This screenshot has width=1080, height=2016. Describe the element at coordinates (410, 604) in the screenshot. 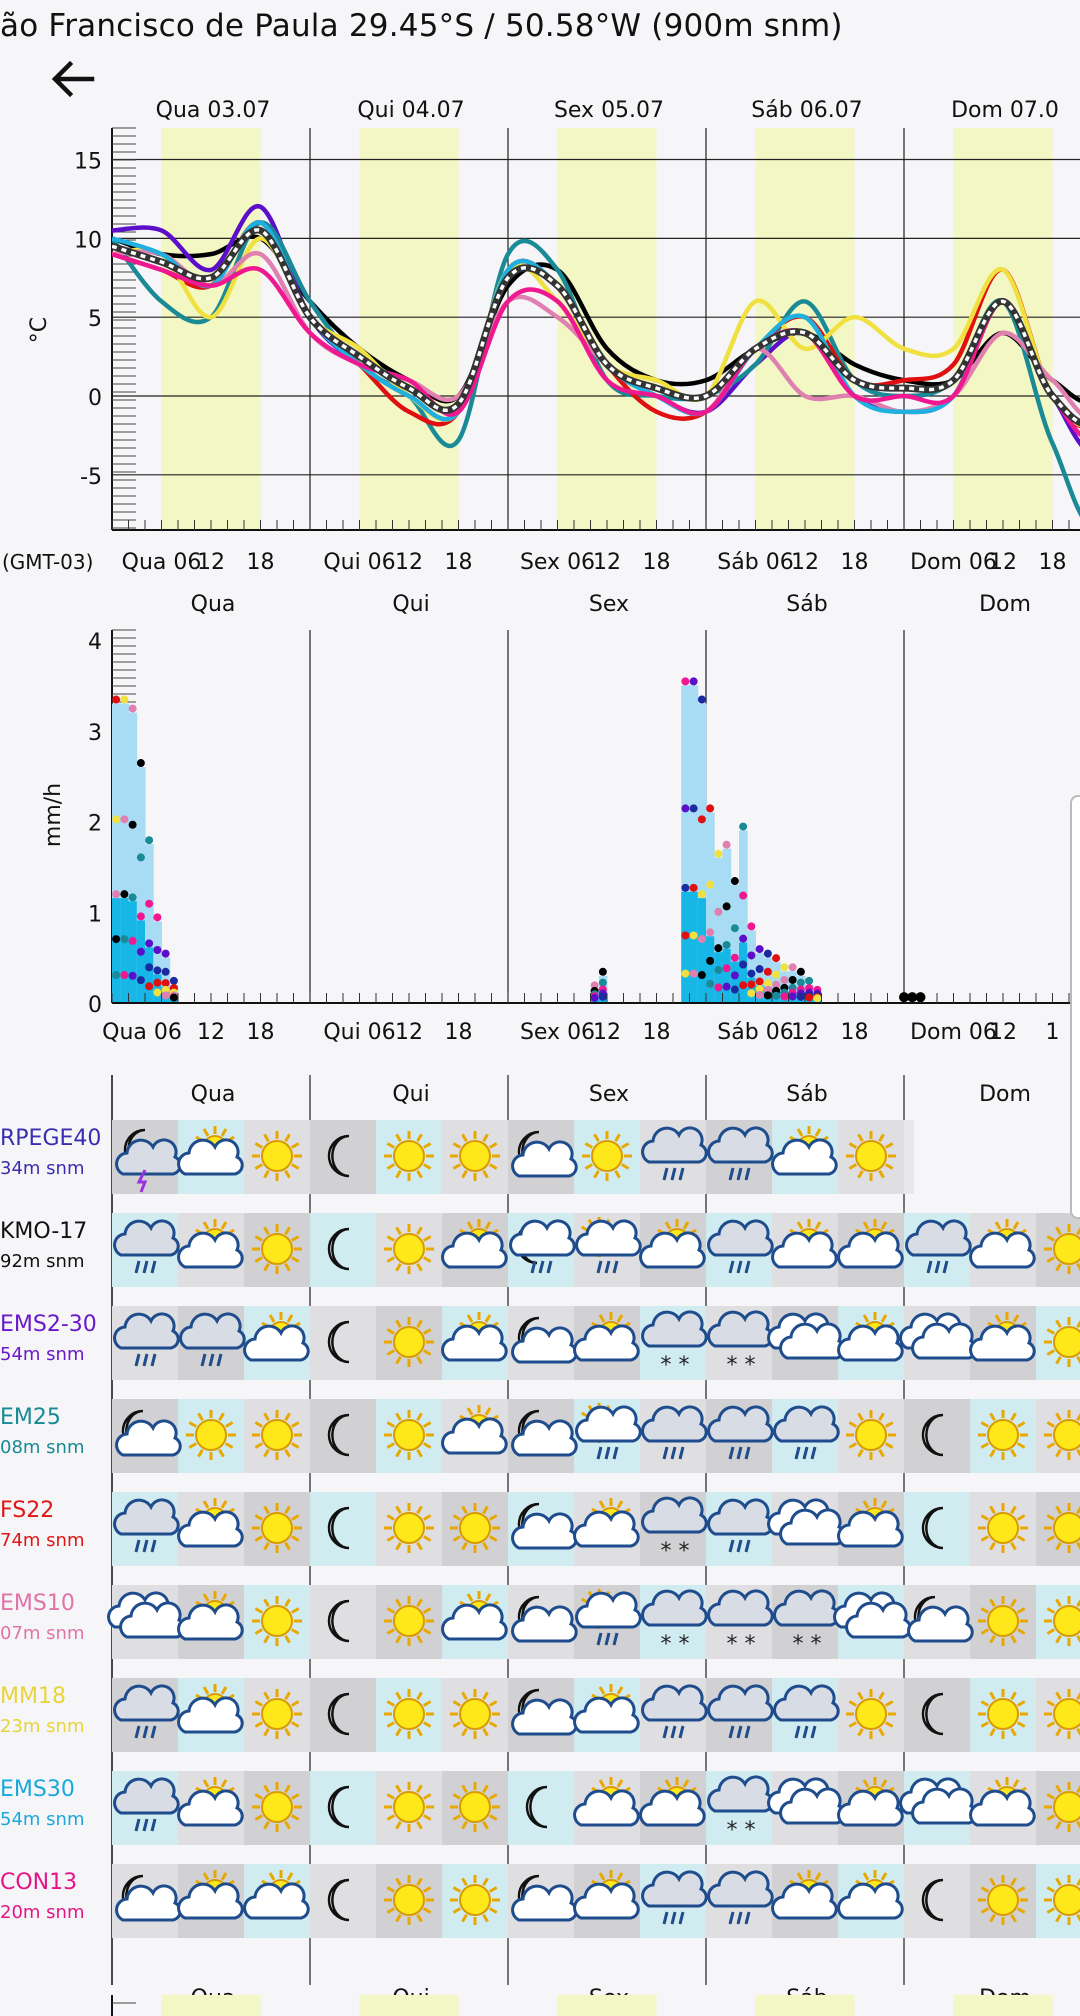

I see `day-header: Qui` at that location.